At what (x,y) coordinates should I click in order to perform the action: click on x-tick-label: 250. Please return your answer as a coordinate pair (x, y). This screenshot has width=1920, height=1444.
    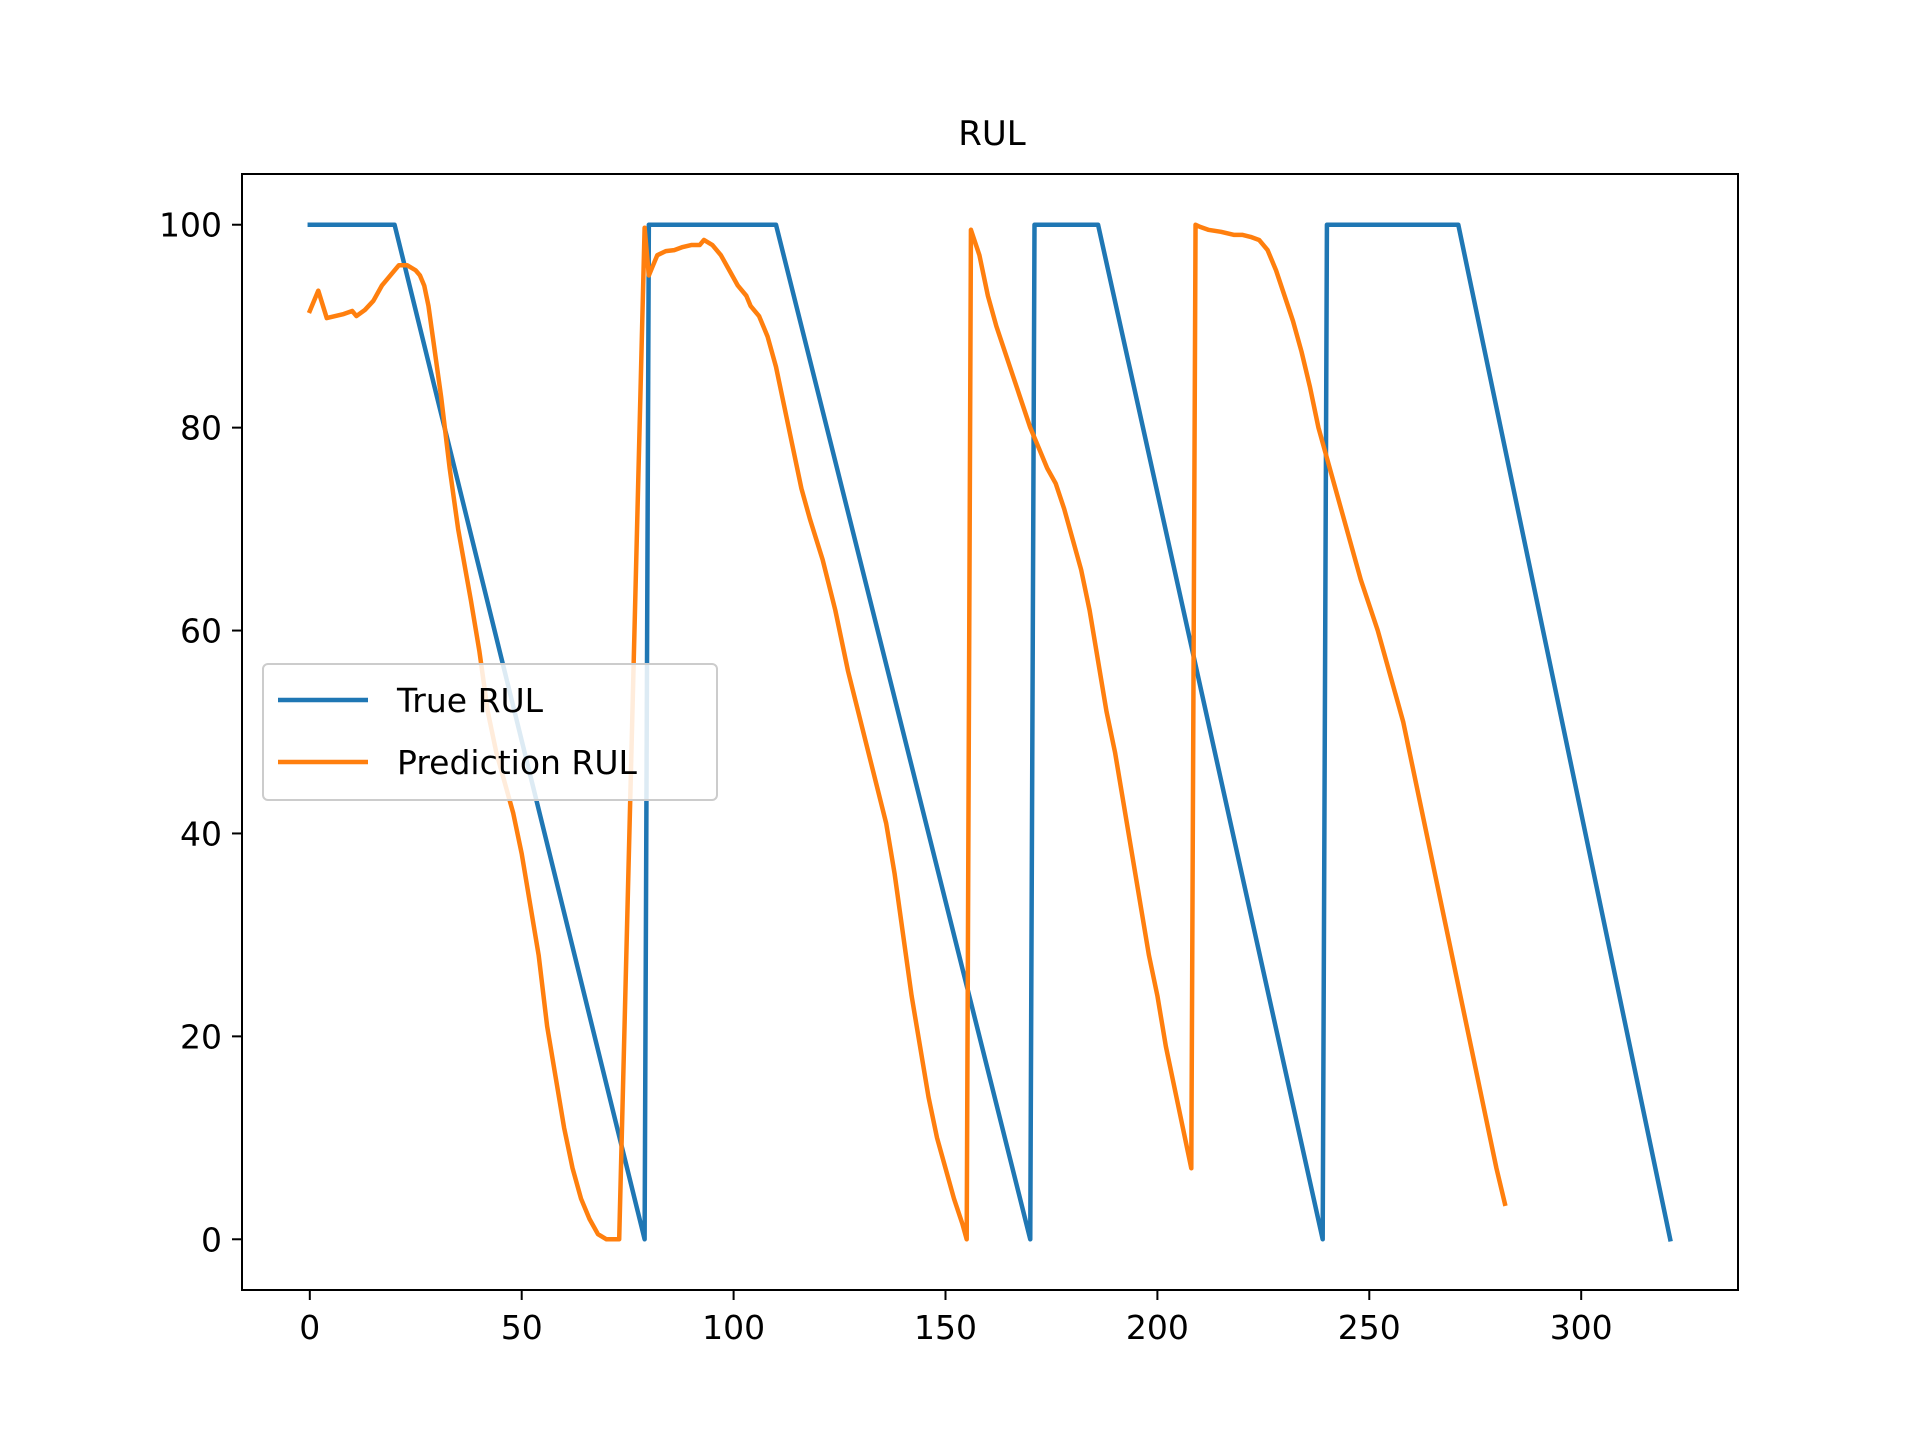
    Looking at the image, I should click on (1369, 1327).